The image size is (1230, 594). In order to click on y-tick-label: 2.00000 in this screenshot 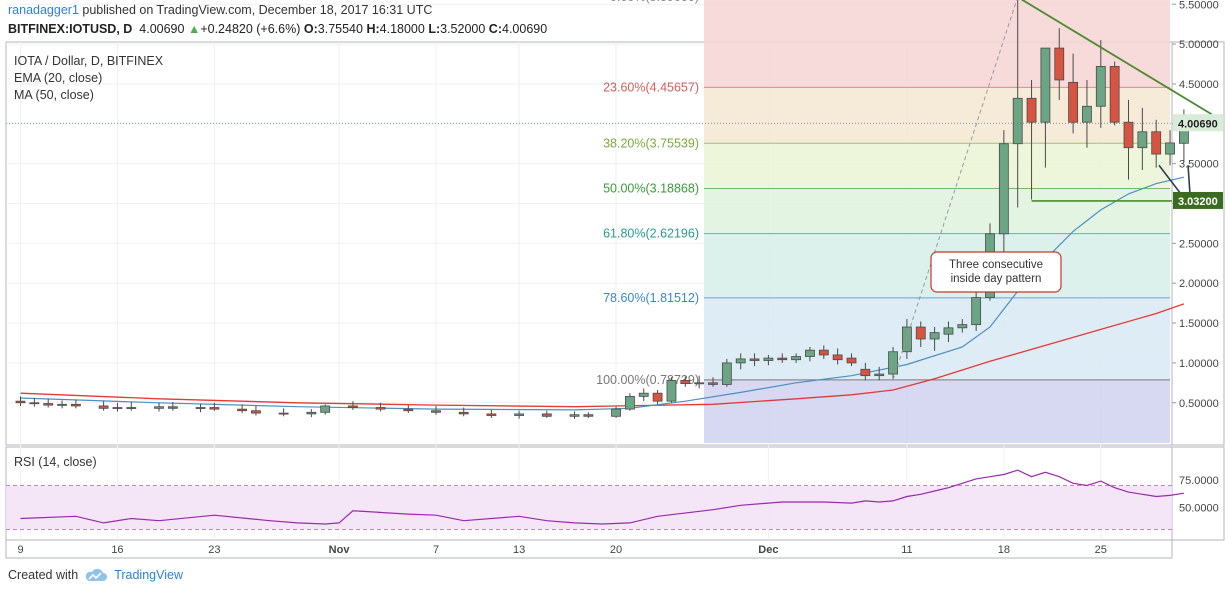, I will do `click(1199, 284)`.